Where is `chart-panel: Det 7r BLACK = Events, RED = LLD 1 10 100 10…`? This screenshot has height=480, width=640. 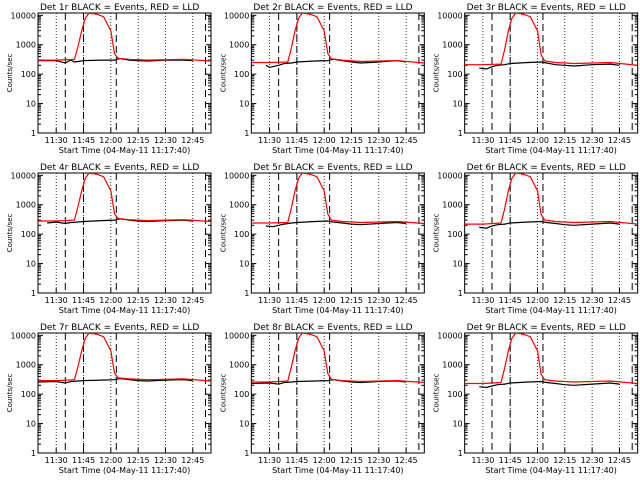
chart-panel: Det 7r BLACK = Events, RED = LLD 1 10 100 10… is located at coordinates (109, 399).